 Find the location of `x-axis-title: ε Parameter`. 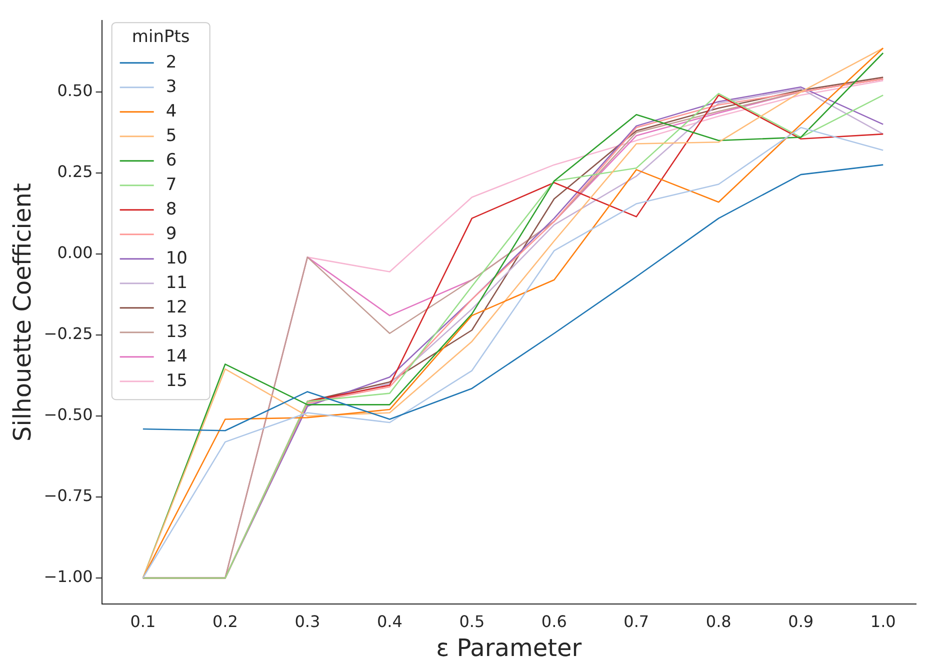

x-axis-title: ε Parameter is located at coordinates (509, 648).